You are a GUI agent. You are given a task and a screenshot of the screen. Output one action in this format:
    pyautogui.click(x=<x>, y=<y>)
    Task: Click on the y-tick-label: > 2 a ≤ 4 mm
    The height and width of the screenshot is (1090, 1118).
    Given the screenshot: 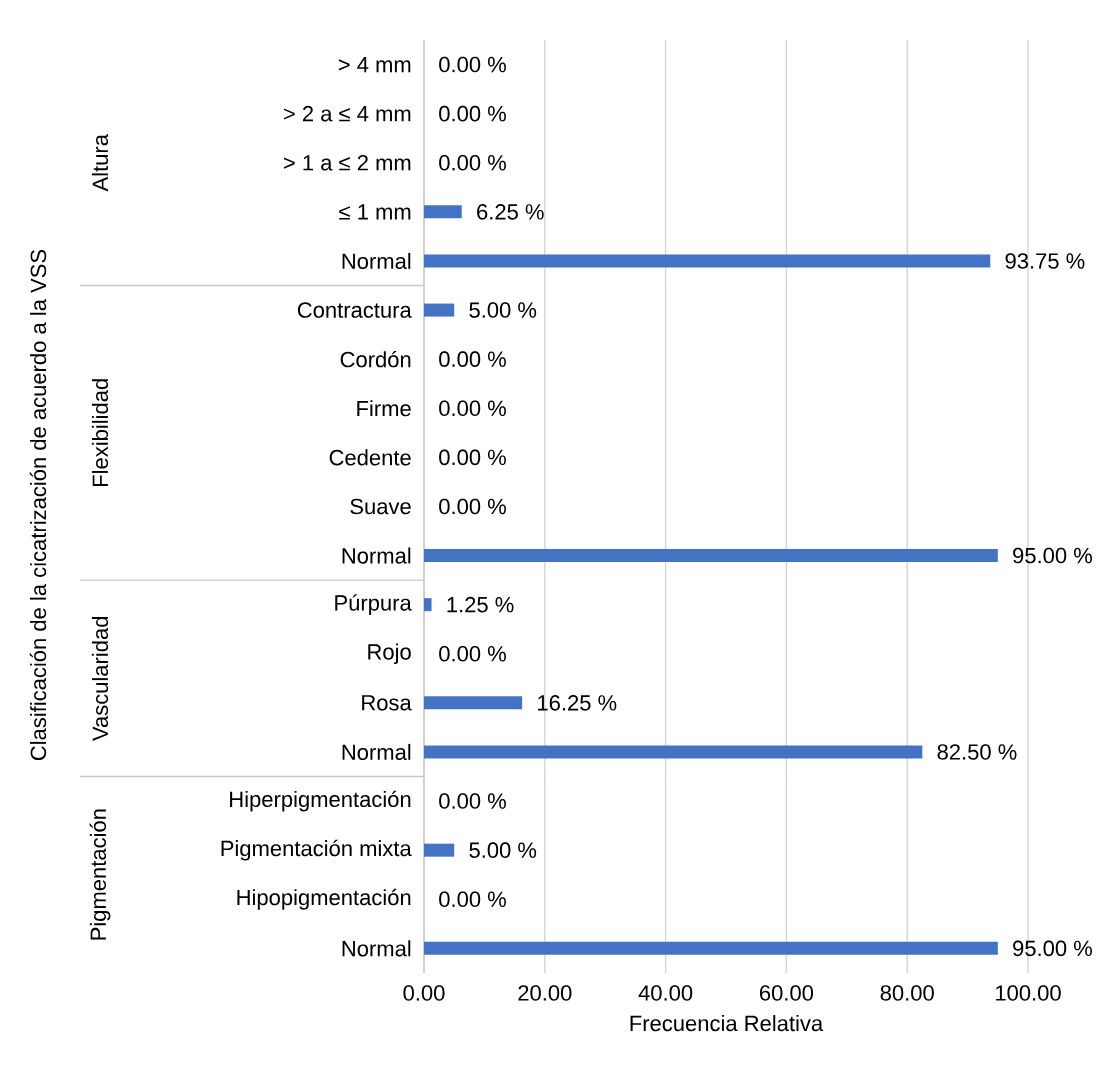 What is the action you would take?
    pyautogui.click(x=347, y=113)
    